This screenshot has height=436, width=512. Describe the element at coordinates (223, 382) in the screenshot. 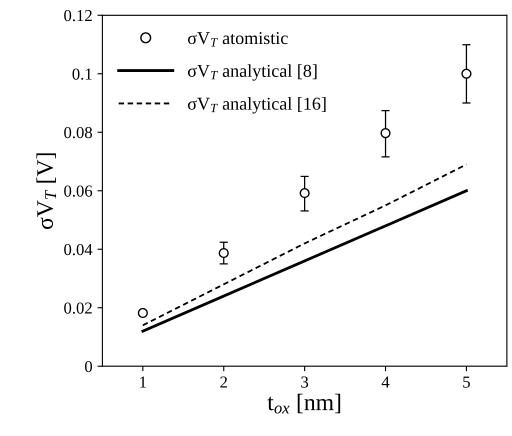

I see `x-tick-label: 2` at that location.